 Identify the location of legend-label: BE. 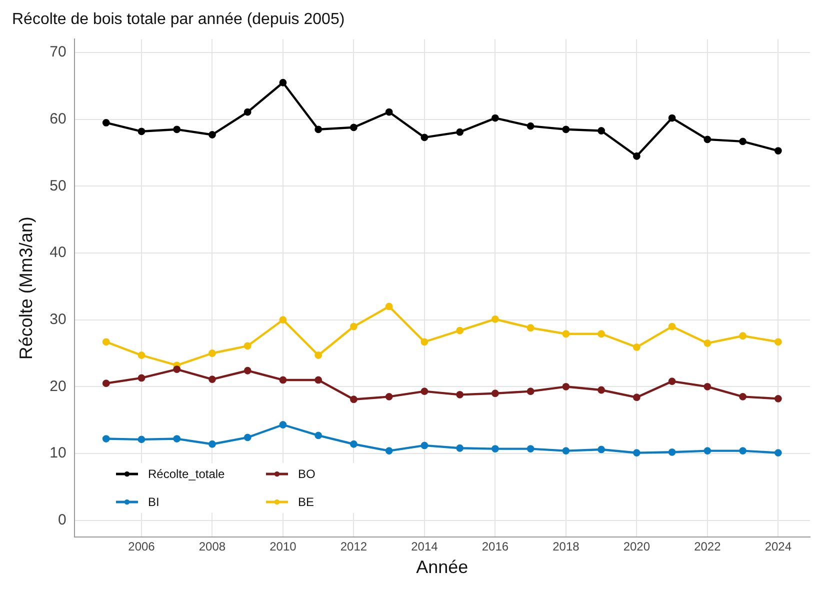
(306, 502).